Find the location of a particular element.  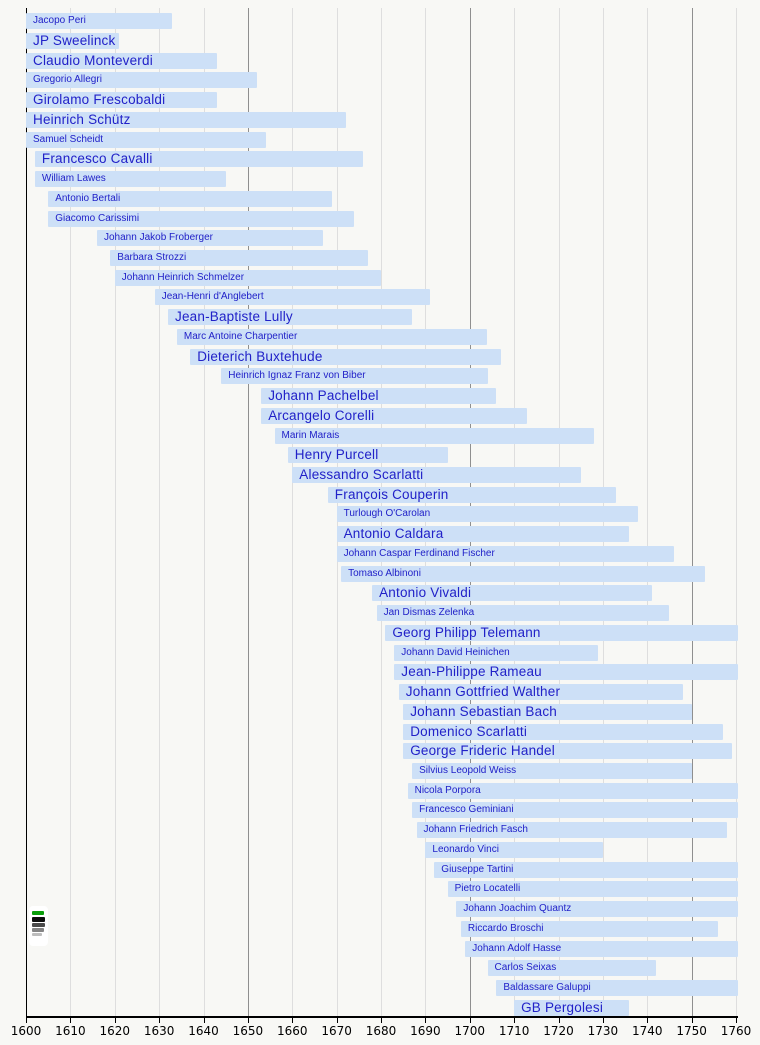

composer-lifespan-bar: Johann Heinrich Schmelzer is located at coordinates (248, 277).